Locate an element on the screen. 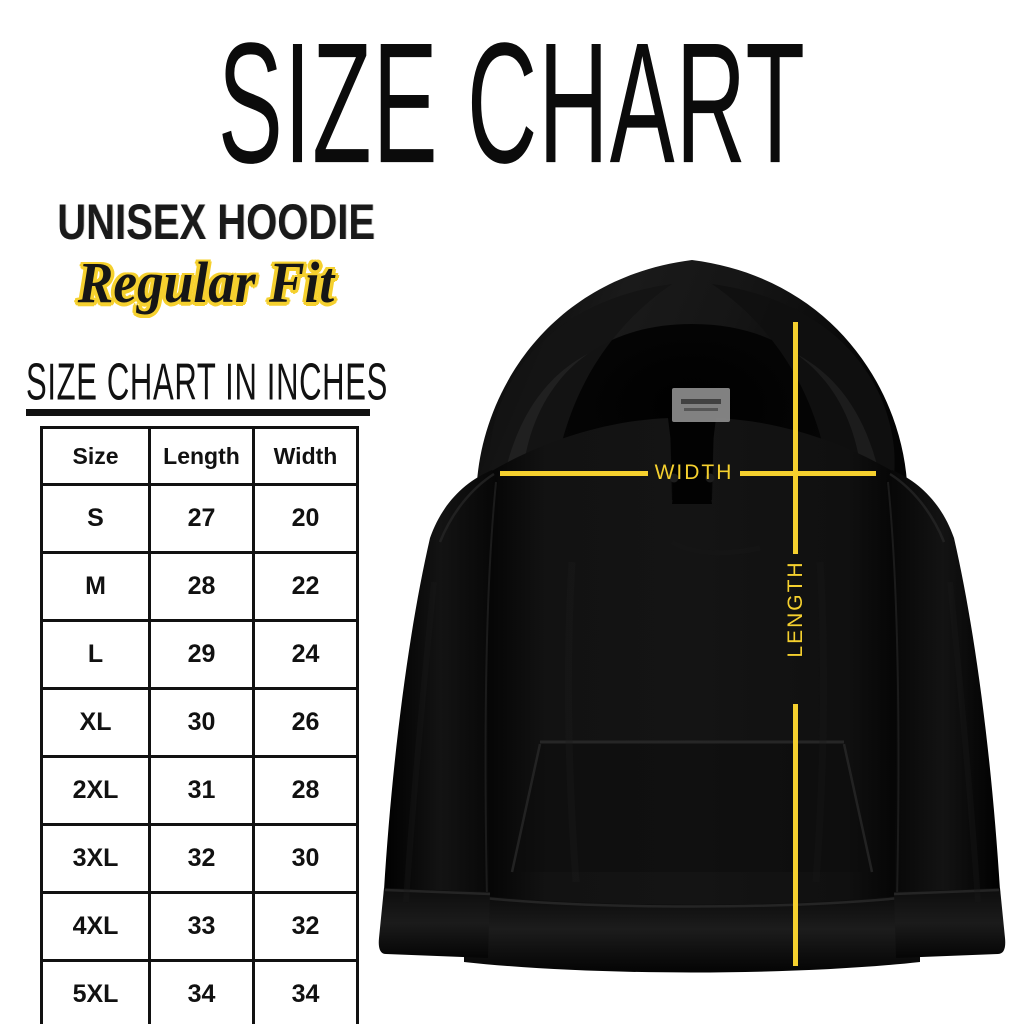 Image resolution: width=1024 pixels, height=1024 pixels. cell-size: XL is located at coordinates (95, 722).